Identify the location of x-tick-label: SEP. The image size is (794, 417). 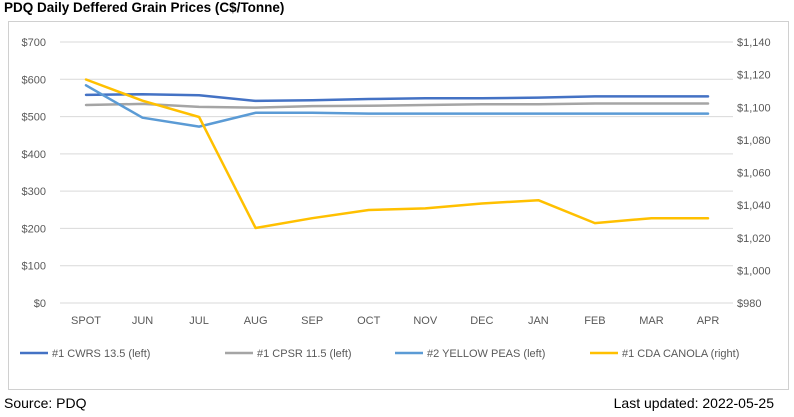
(312, 321).